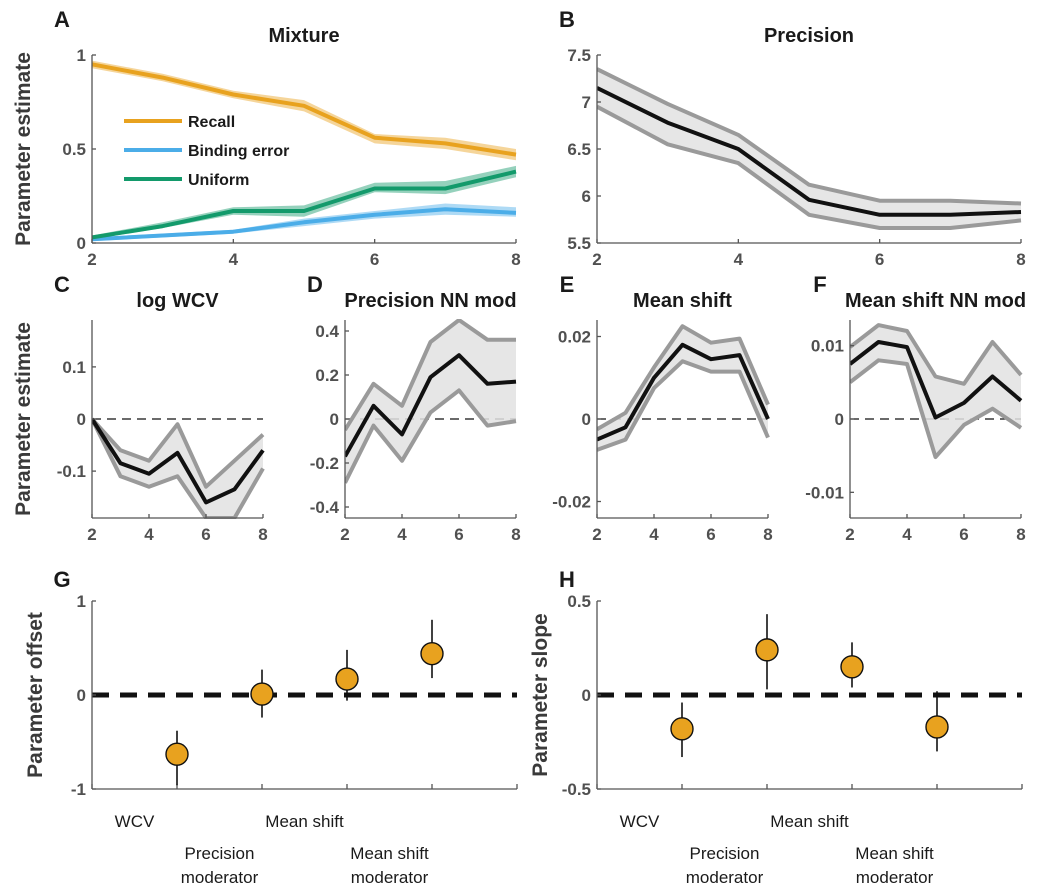 This screenshot has width=1059, height=892. What do you see at coordinates (574, 337) in the screenshot?
I see `y-tick-label-E: 0.02` at bounding box center [574, 337].